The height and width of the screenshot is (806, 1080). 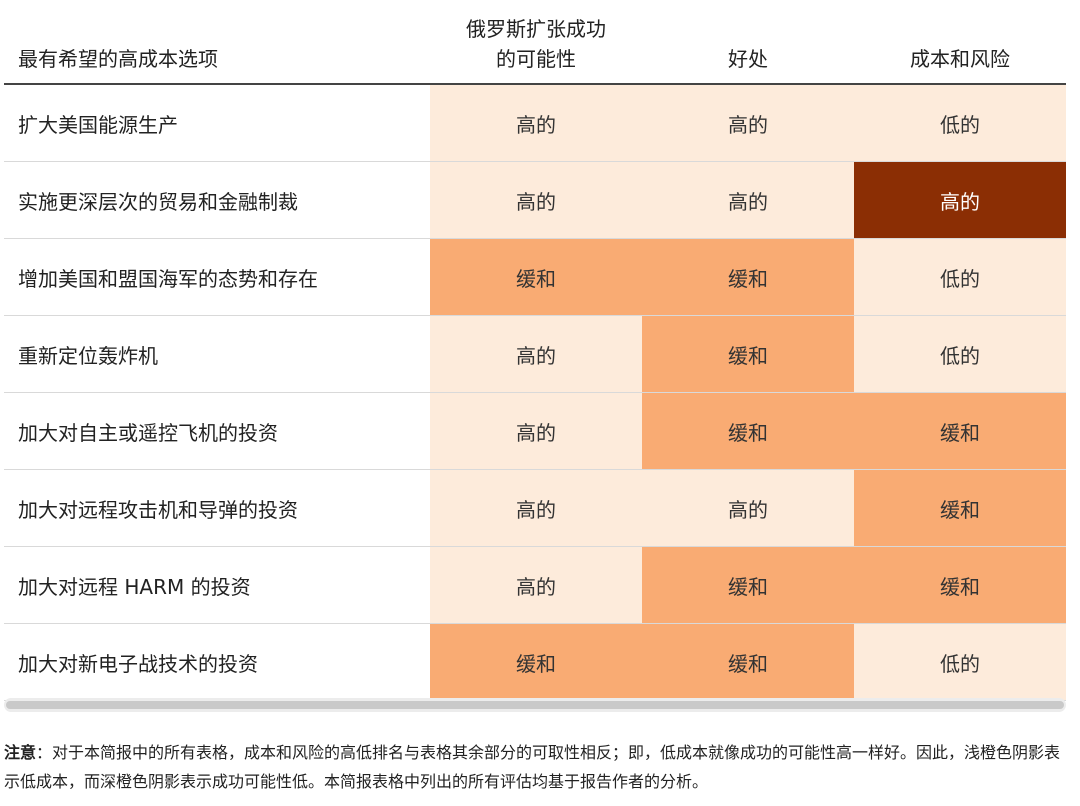 What do you see at coordinates (536, 29) in the screenshot?
I see `header-success-line1: 俄罗斯扩张成功` at bounding box center [536, 29].